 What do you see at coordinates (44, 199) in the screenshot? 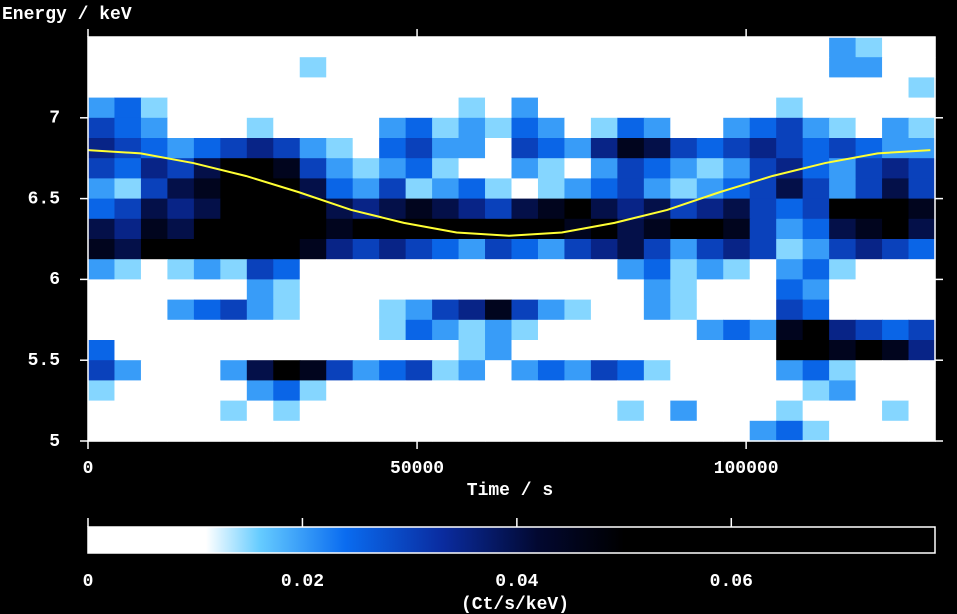
I see `y-tick-label: 6.5` at bounding box center [44, 199].